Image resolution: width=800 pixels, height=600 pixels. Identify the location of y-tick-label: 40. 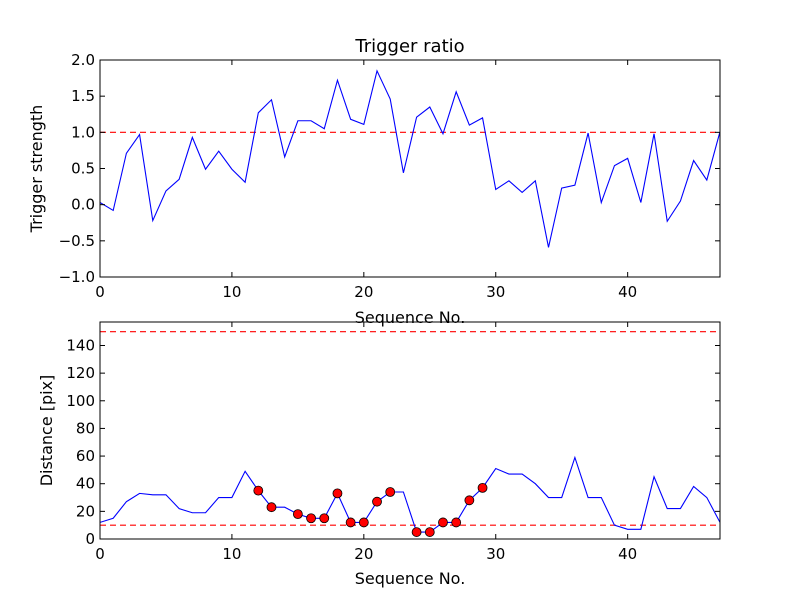
(85, 484).